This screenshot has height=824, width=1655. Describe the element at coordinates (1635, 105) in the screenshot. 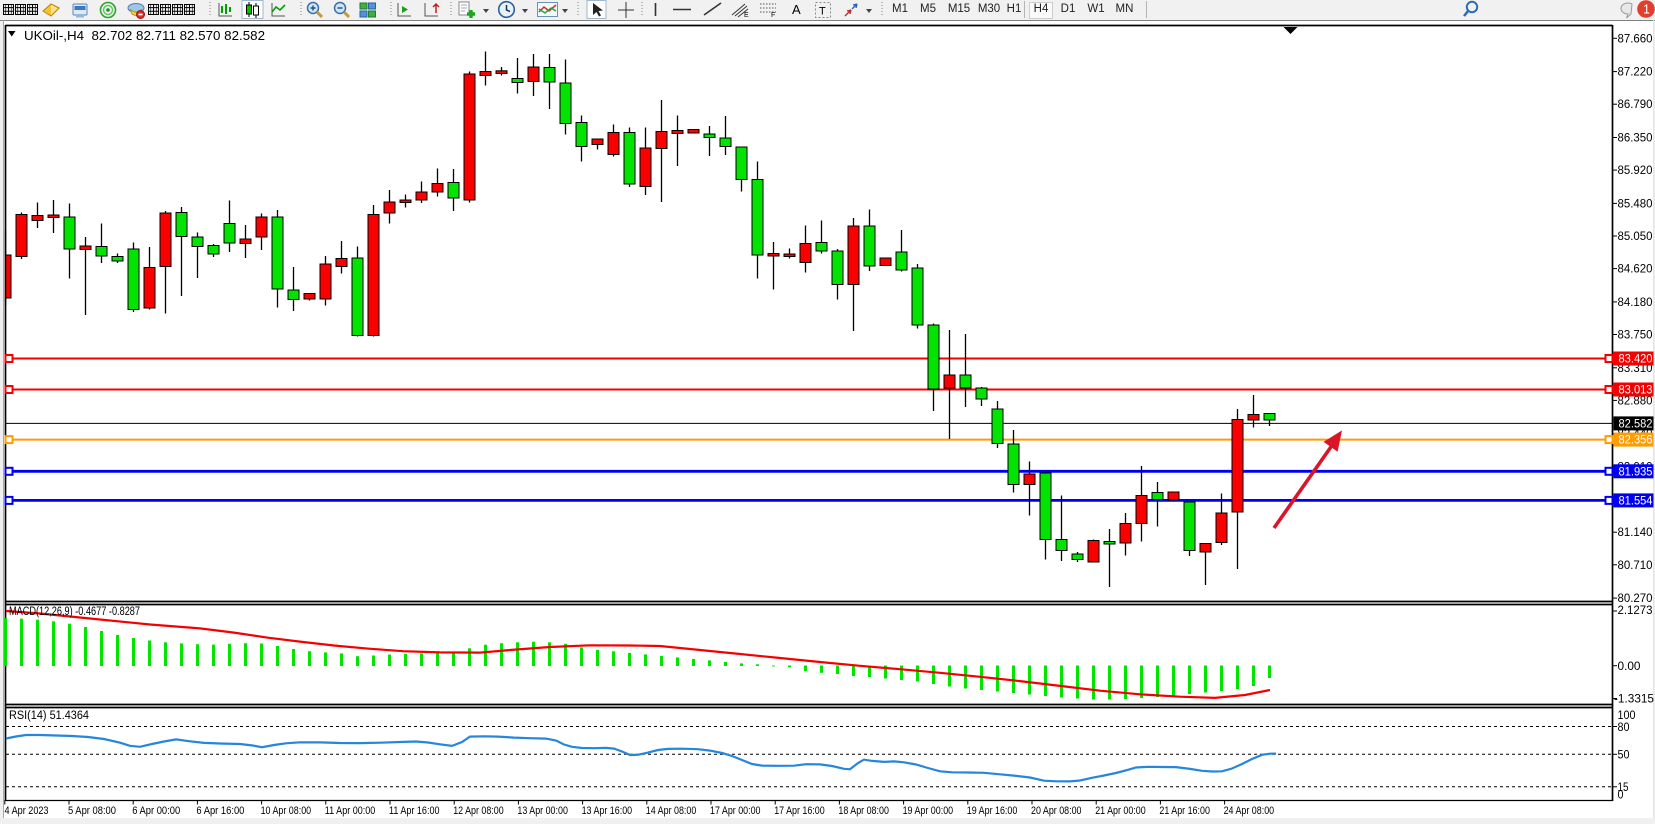

I see `svg-text: 86.790` at that location.